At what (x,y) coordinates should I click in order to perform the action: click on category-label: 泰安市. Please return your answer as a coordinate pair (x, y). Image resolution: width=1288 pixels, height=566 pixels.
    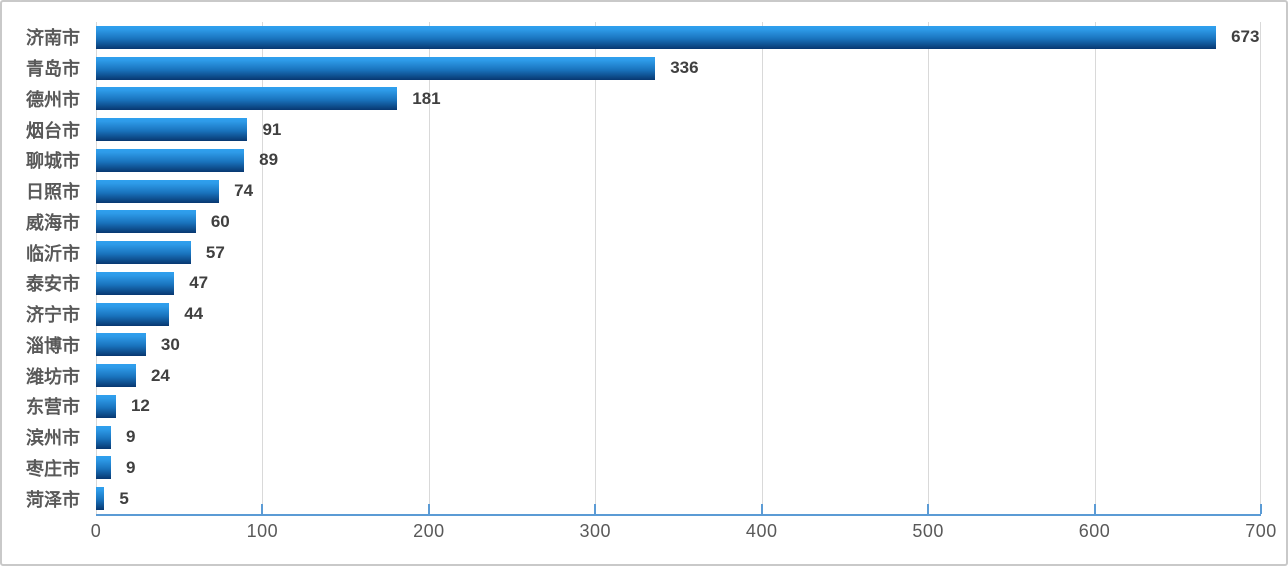
    Looking at the image, I should click on (53, 284).